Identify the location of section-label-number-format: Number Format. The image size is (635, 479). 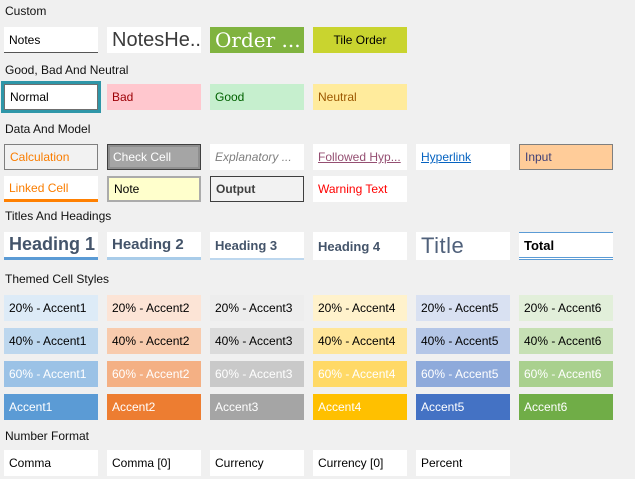
(47, 436).